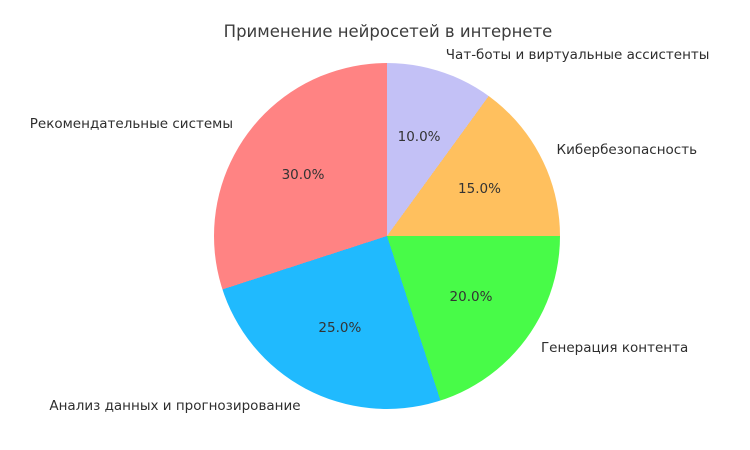  Describe the element at coordinates (303, 174) in the screenshot. I see `slice-pct-label-4: 30.0%` at that location.